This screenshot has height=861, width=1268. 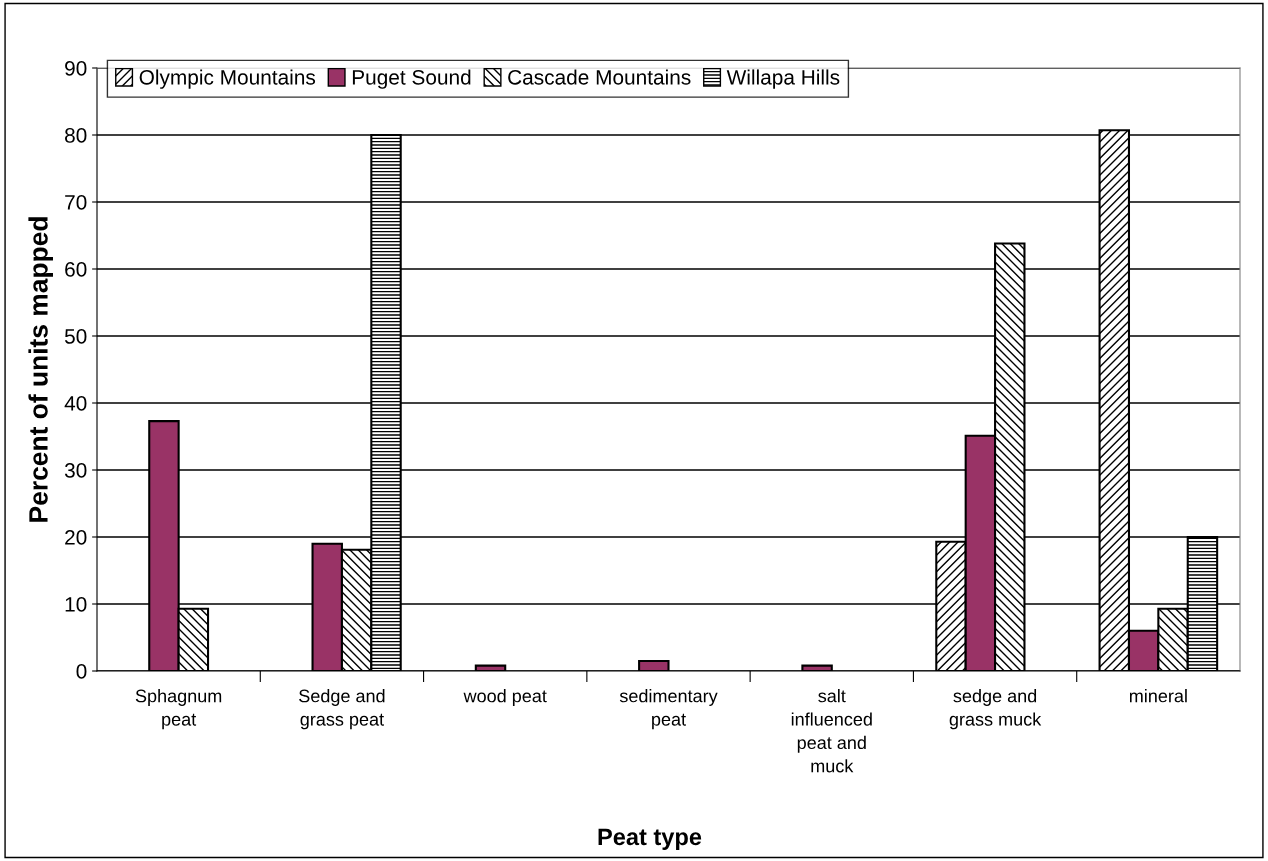 What do you see at coordinates (411, 79) in the screenshot?
I see `legend-label: Puget Sound` at bounding box center [411, 79].